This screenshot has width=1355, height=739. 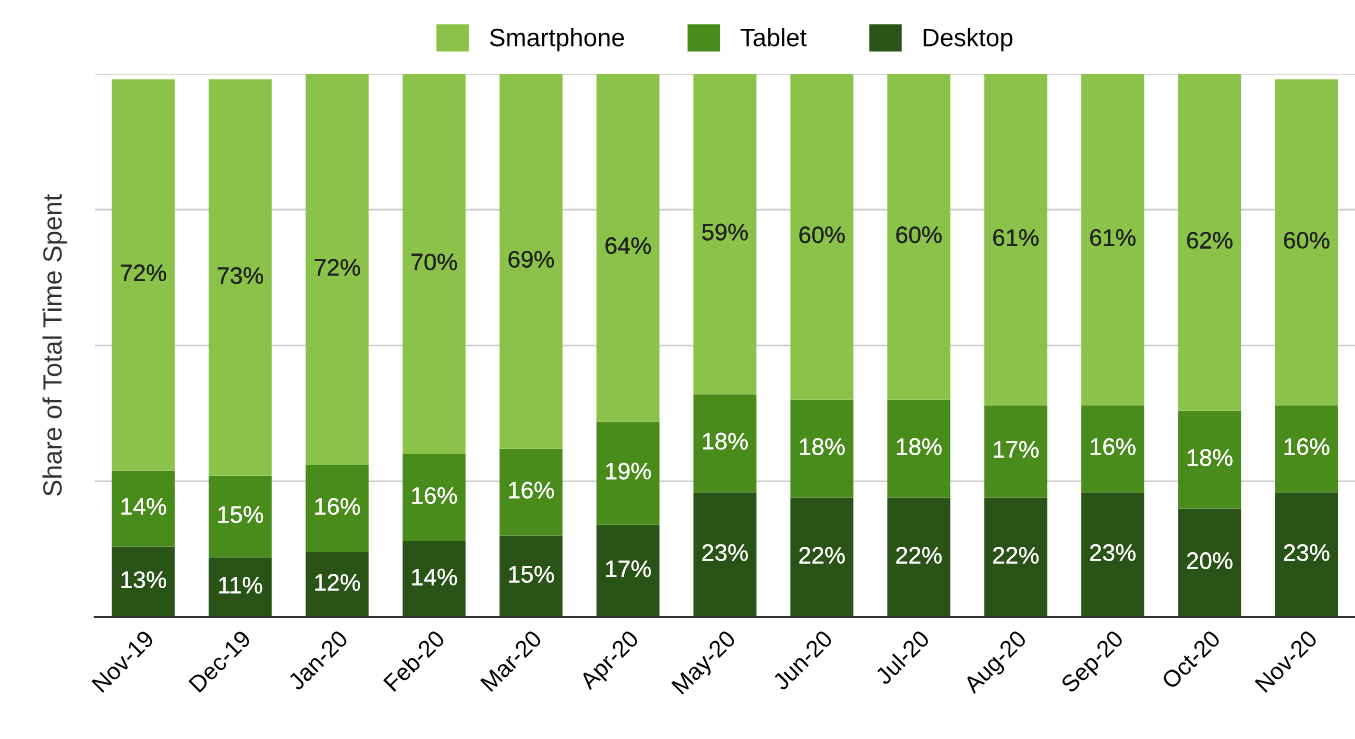 I want to click on data-label: 69%, so click(x=531, y=259).